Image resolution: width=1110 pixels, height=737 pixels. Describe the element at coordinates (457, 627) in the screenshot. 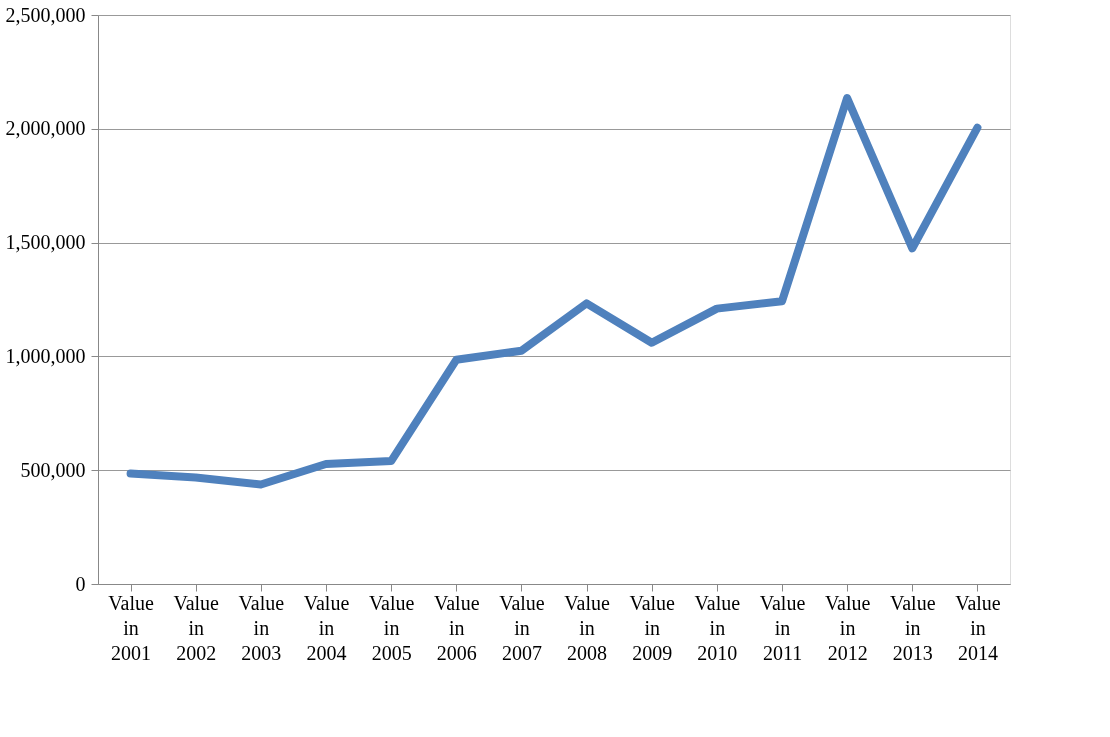

I see `x-tick-label: Value in 2006` at that location.